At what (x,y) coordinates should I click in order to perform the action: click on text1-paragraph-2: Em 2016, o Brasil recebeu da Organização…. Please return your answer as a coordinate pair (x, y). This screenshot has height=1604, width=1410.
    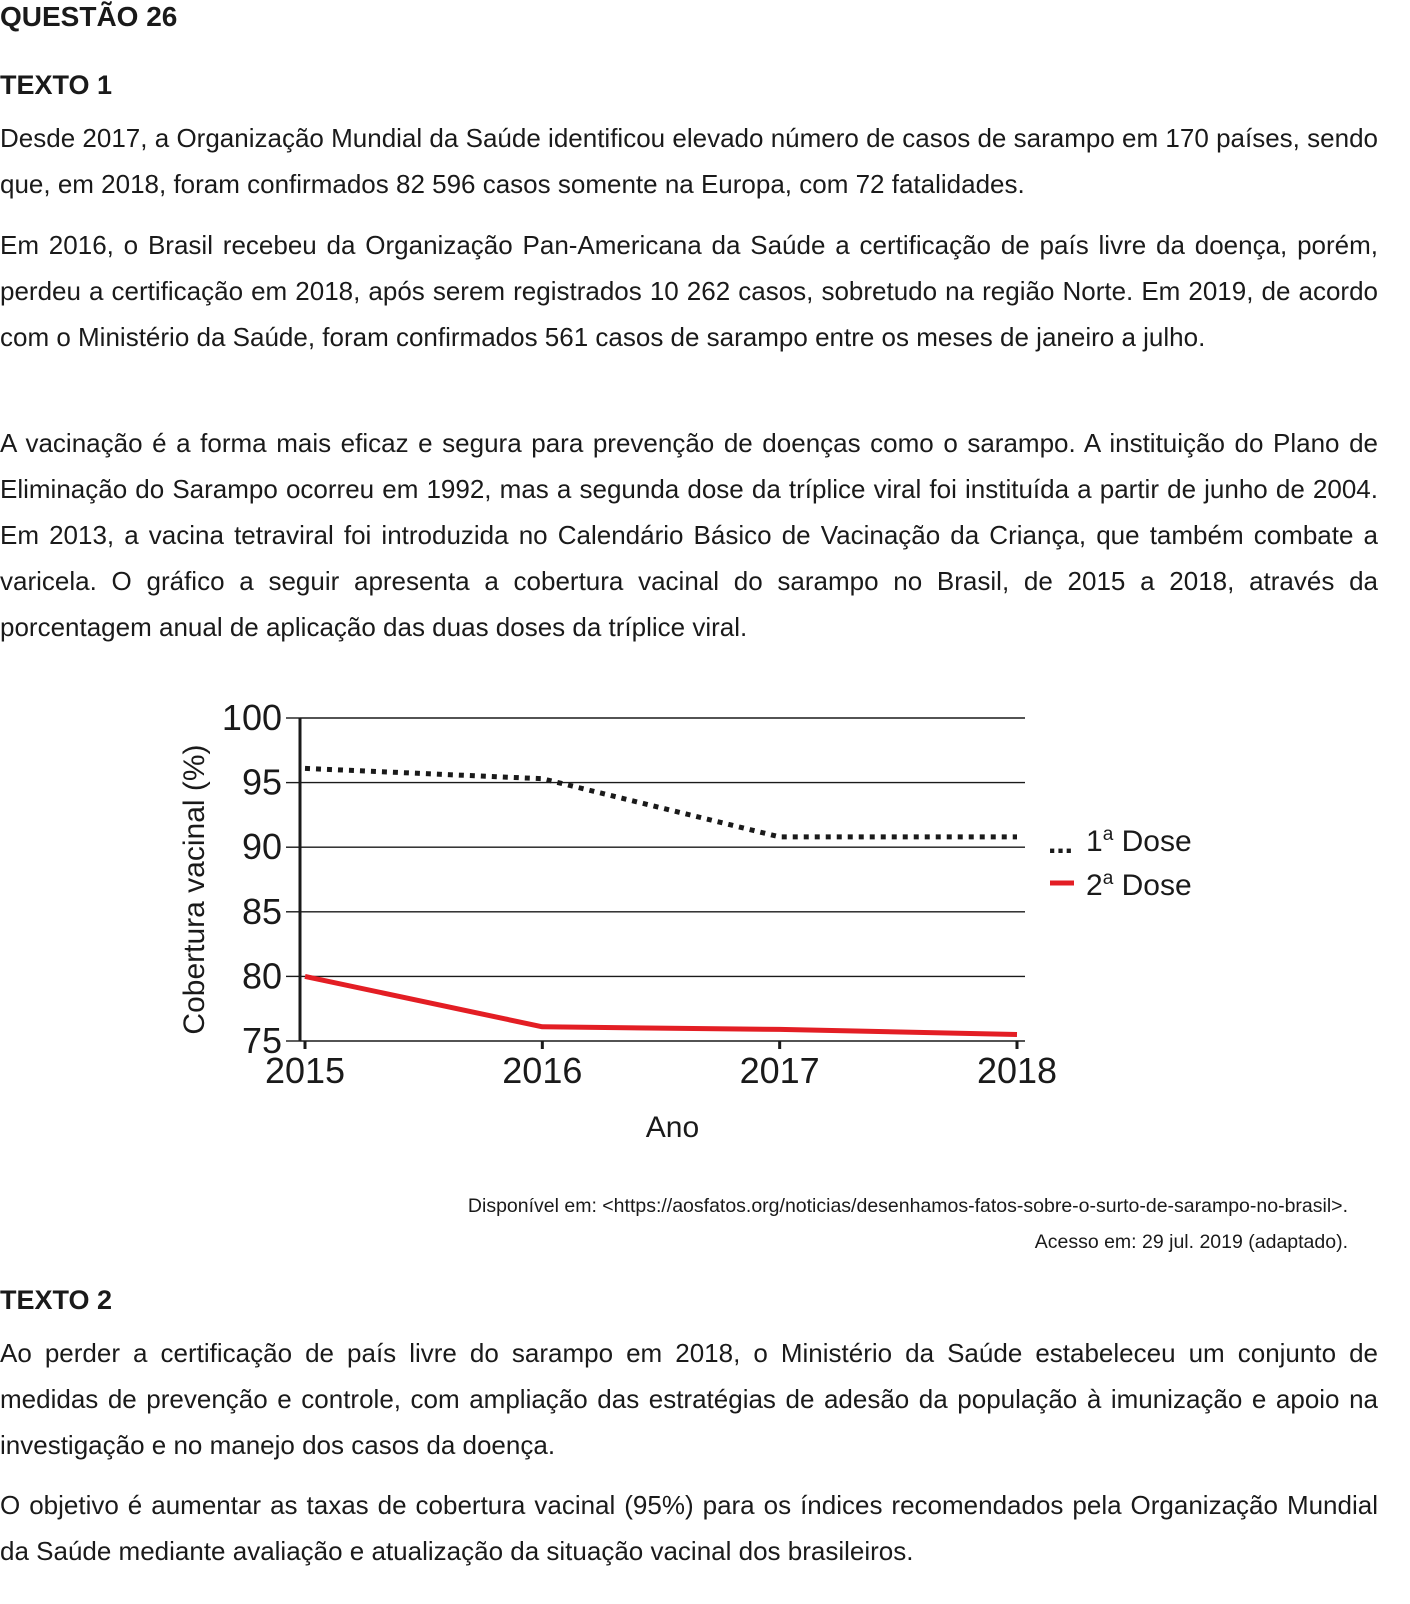
    Looking at the image, I should click on (689, 291).